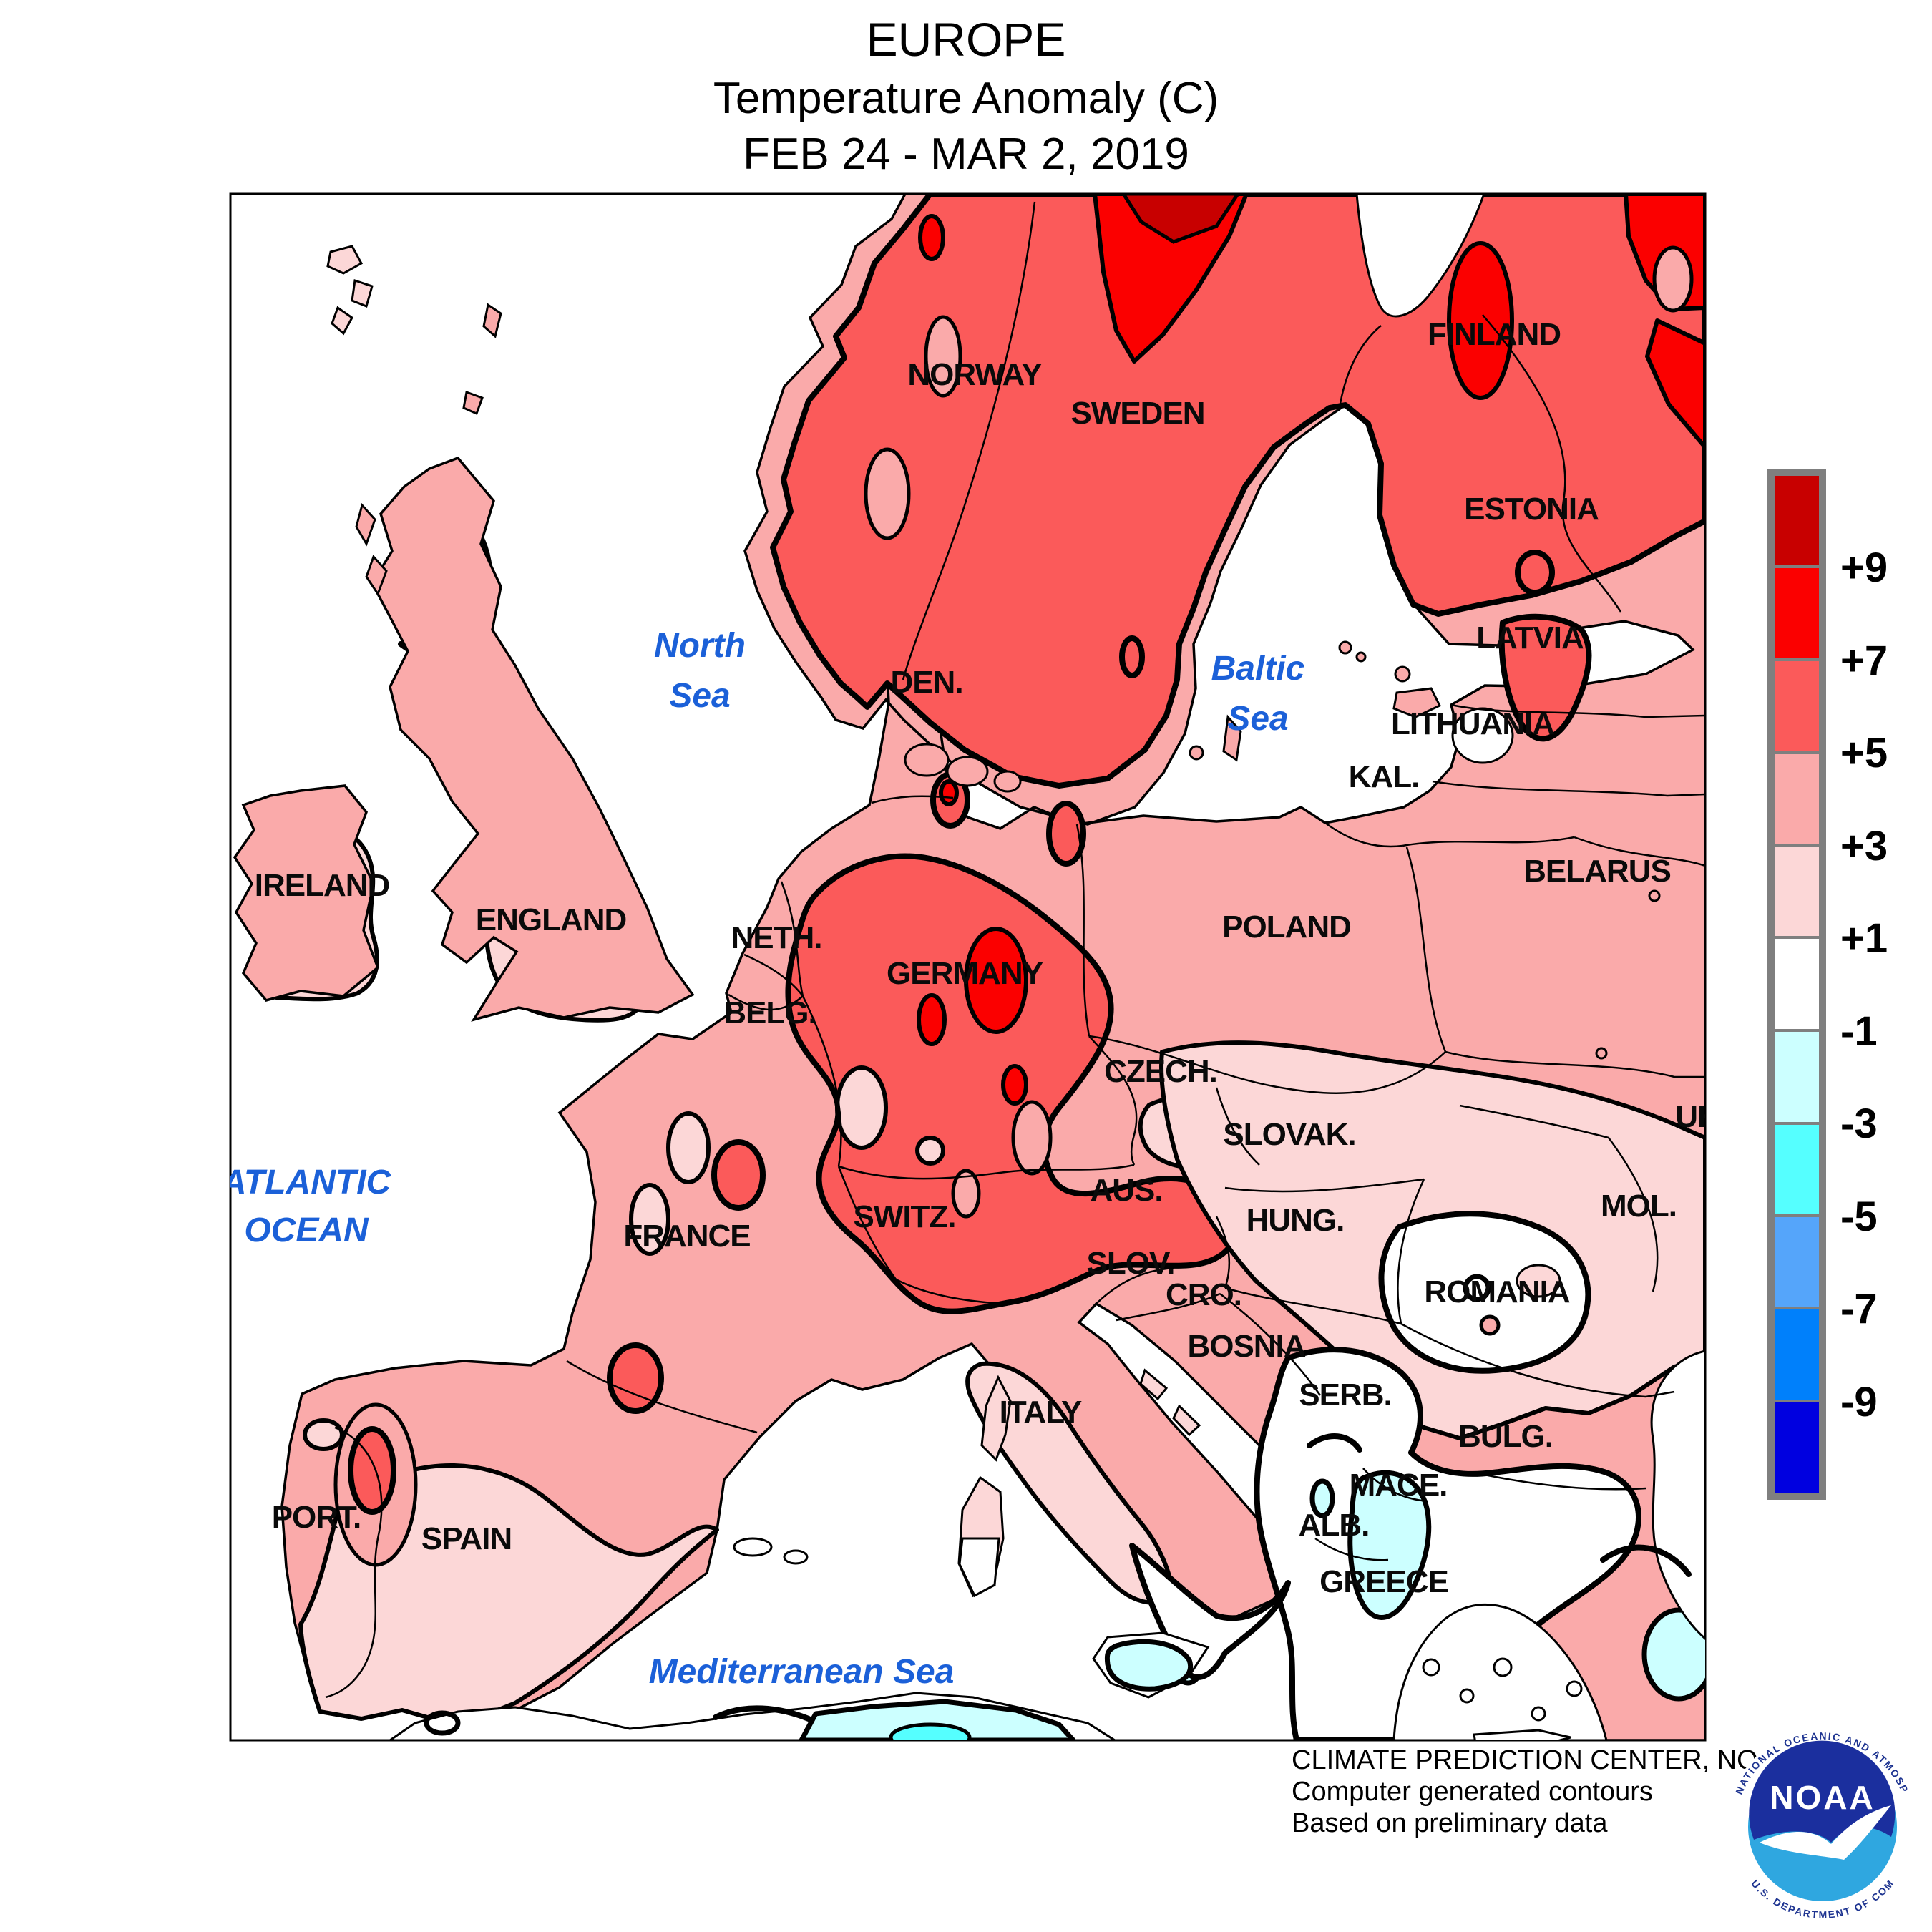 Image resolution: width=1932 pixels, height=1932 pixels. I want to click on label-lithuania: LITHUANIA, so click(1472, 723).